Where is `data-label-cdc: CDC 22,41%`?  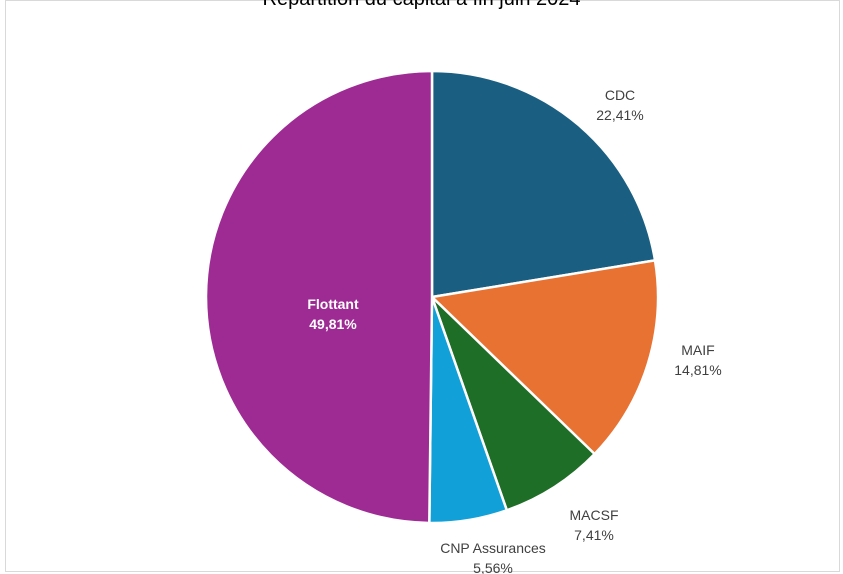 data-label-cdc: CDC 22,41% is located at coordinates (619, 105).